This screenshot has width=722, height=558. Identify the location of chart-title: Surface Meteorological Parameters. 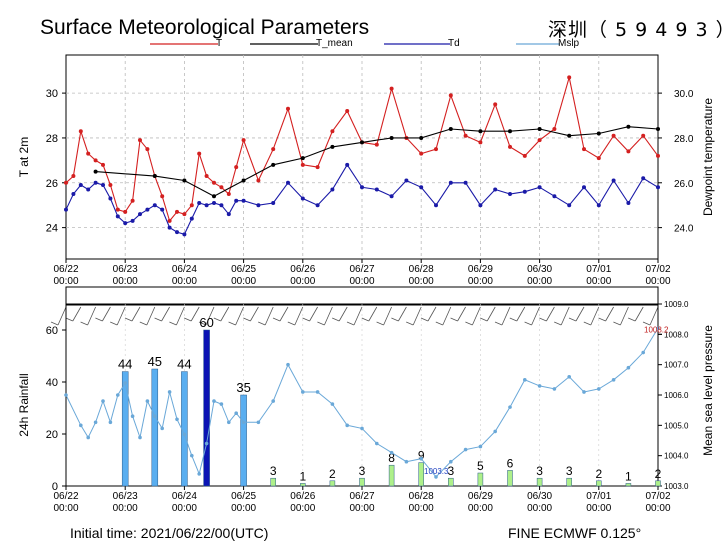
(205, 27).